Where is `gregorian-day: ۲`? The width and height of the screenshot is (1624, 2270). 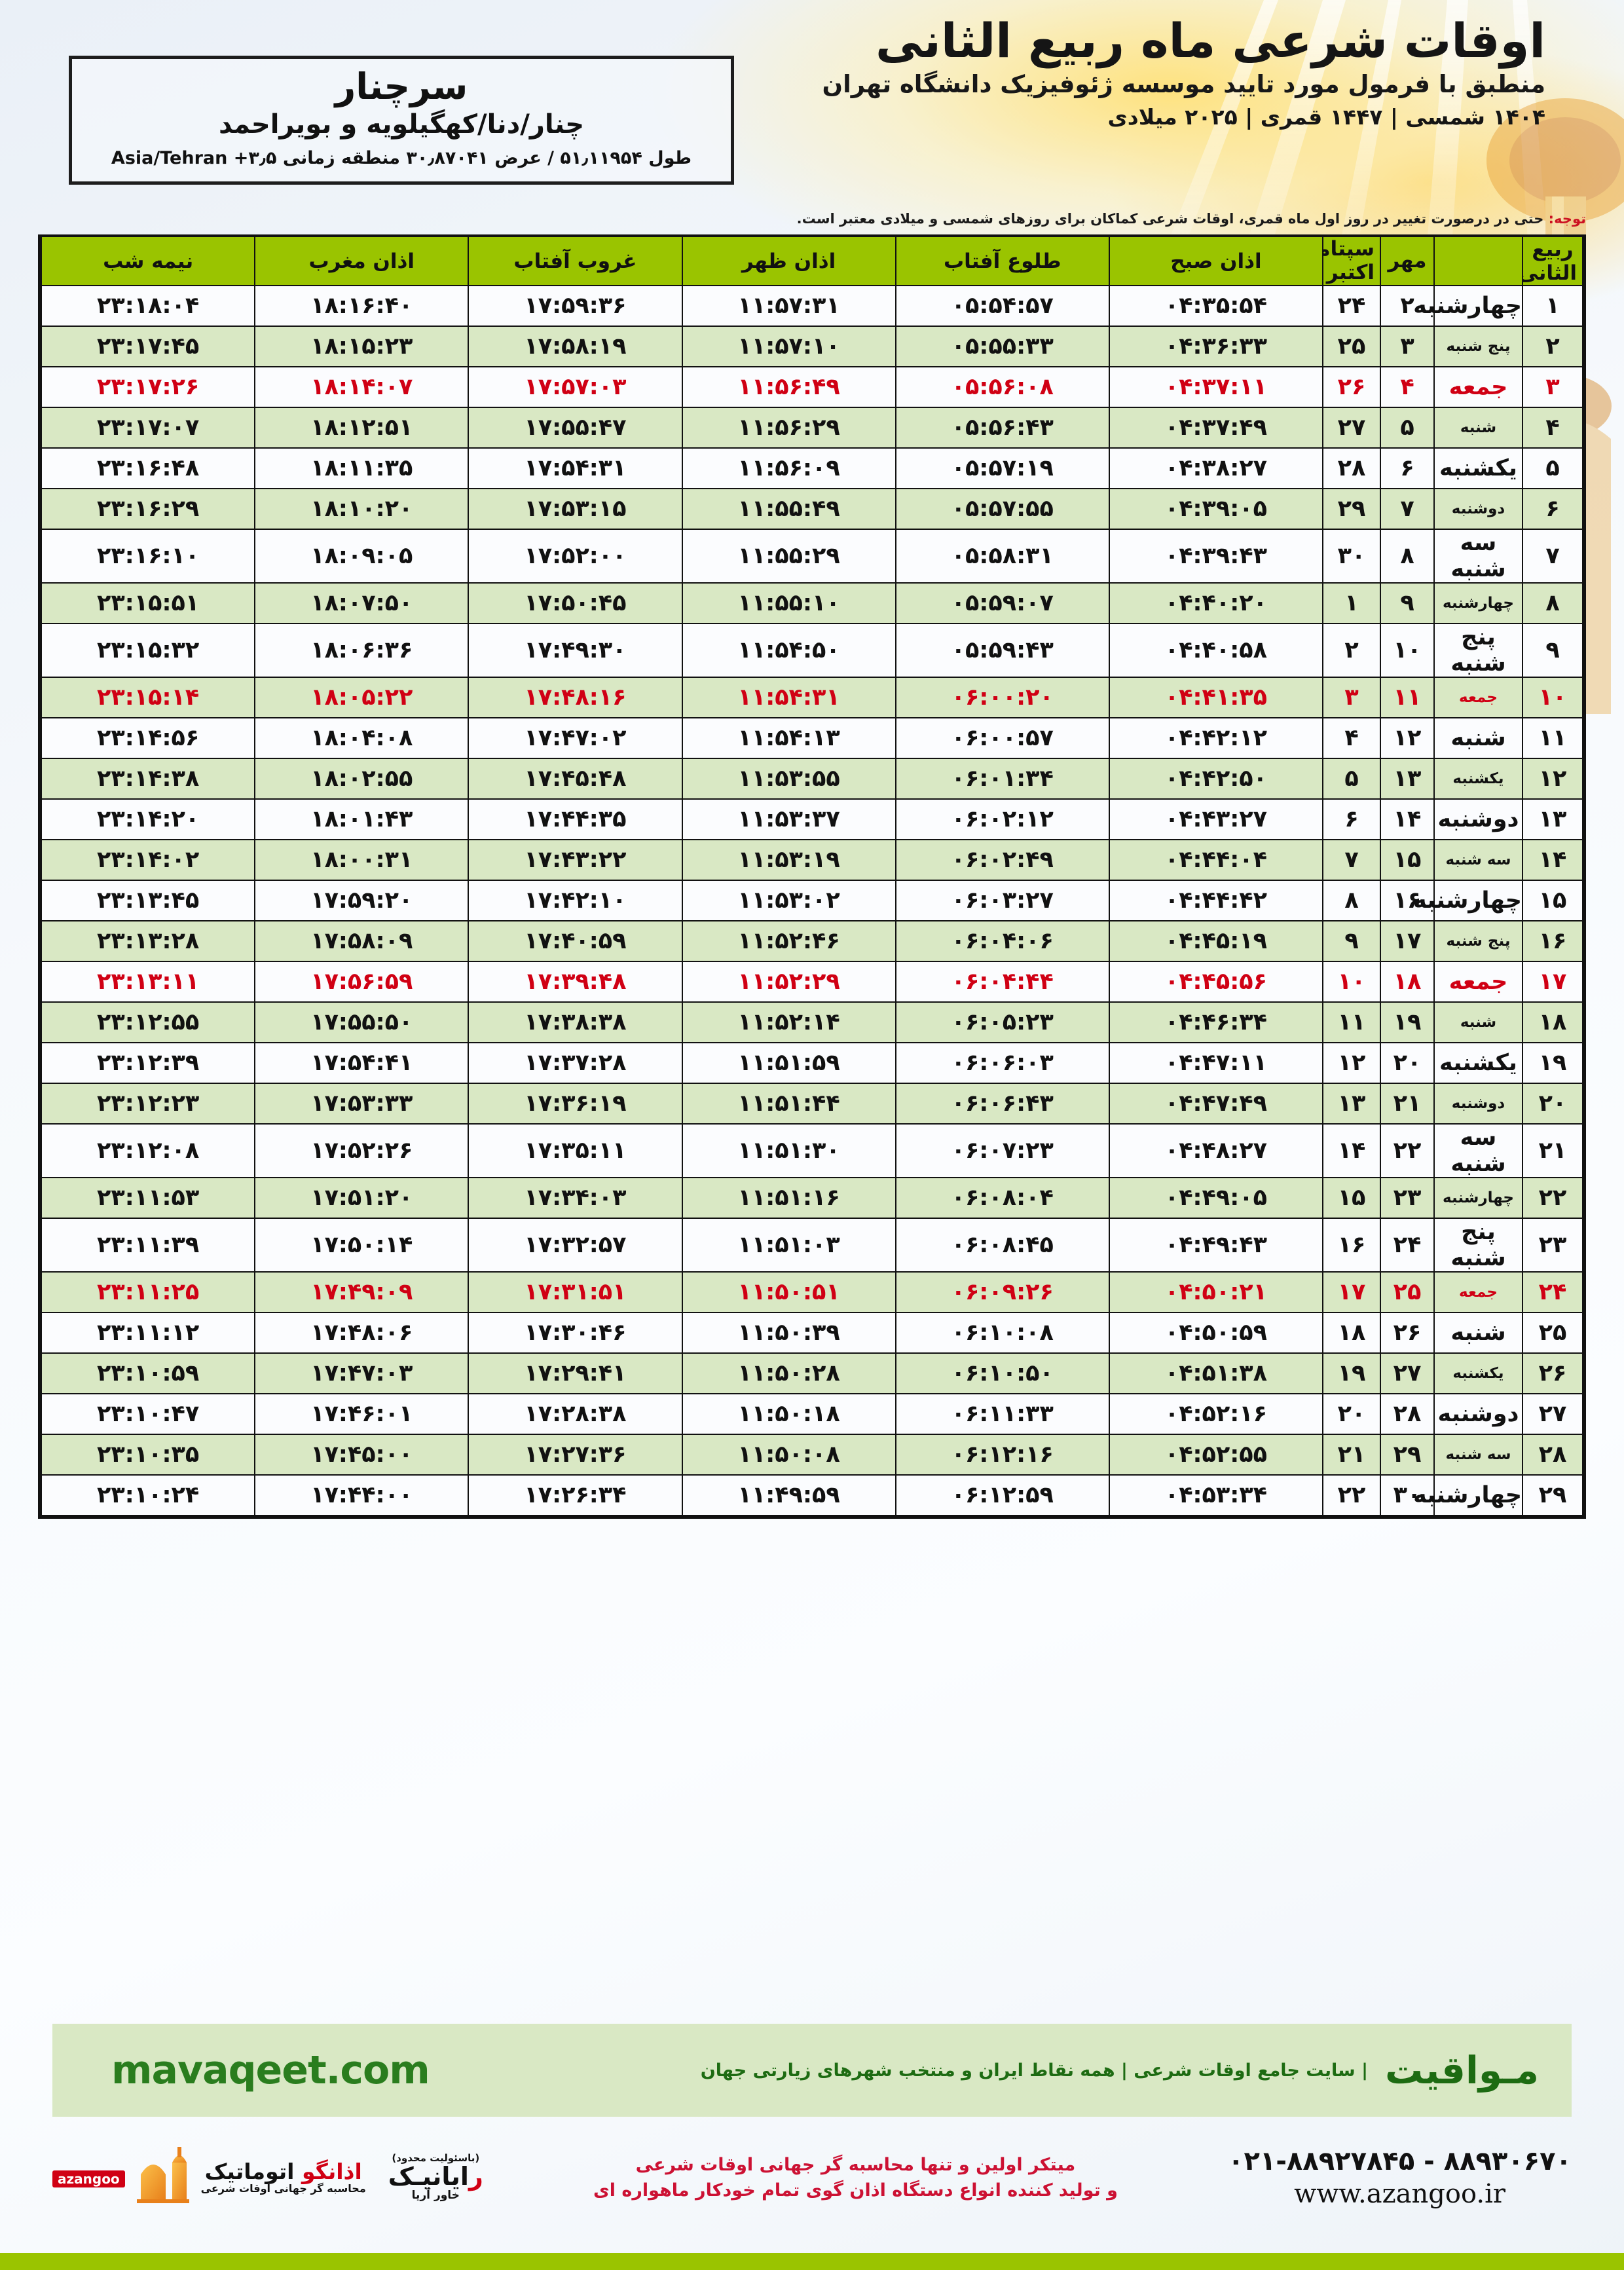
gregorian-day: ۲ is located at coordinates (1351, 650).